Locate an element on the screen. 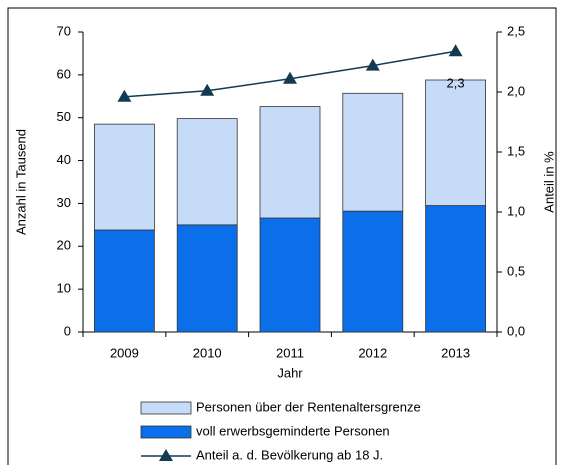 This screenshot has width=564, height=465. y-tick-label: 20 is located at coordinates (64, 245).